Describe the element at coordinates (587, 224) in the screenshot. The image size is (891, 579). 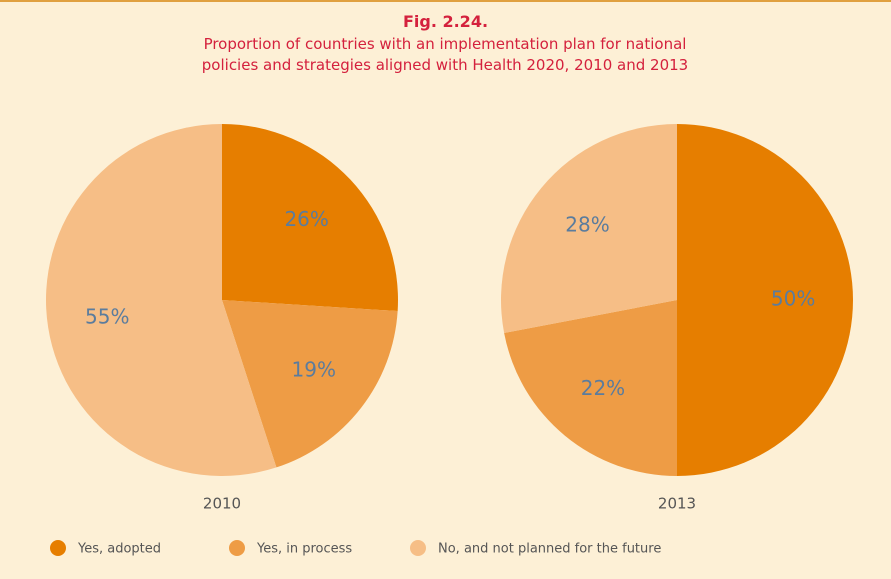
I see `data-label: 28%` at that location.